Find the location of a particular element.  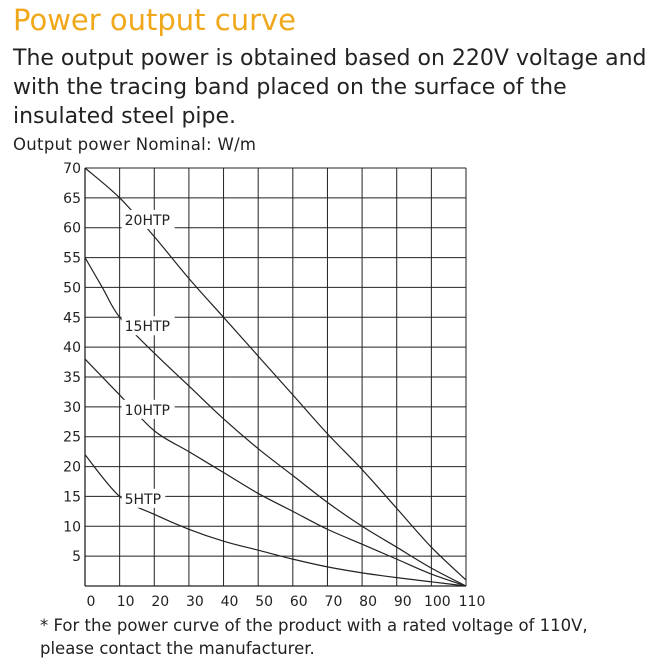

series-label-20htp: 20HTP is located at coordinates (147, 221).